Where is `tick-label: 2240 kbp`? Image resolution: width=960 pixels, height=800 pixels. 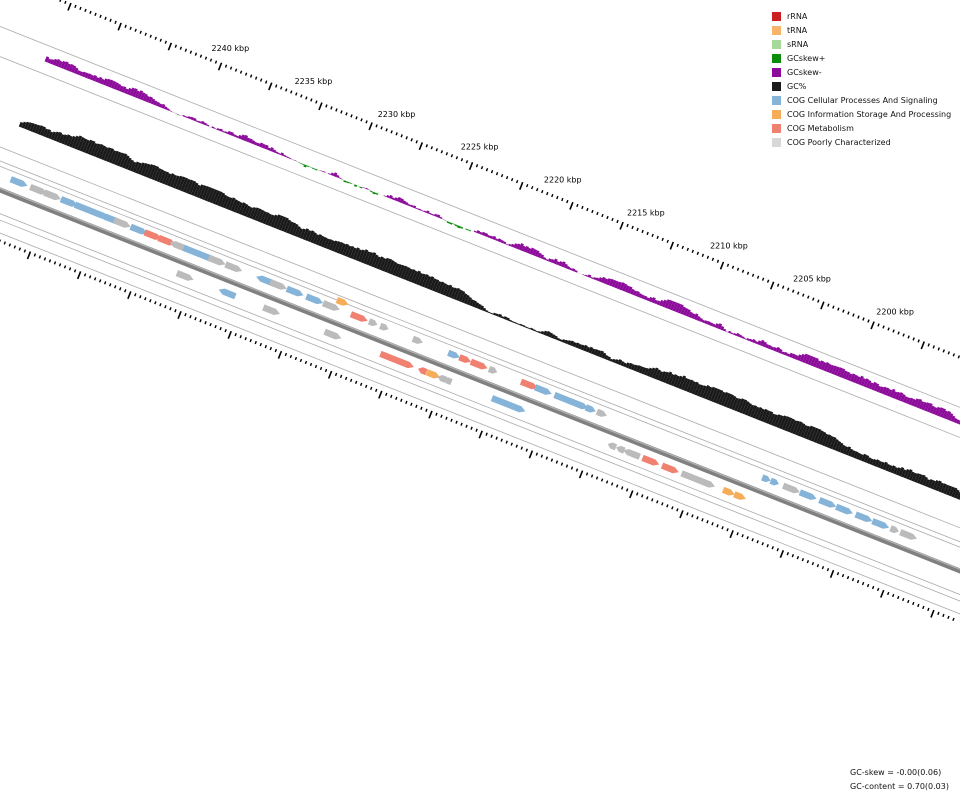
tick-label: 2240 kbp is located at coordinates (231, 48).